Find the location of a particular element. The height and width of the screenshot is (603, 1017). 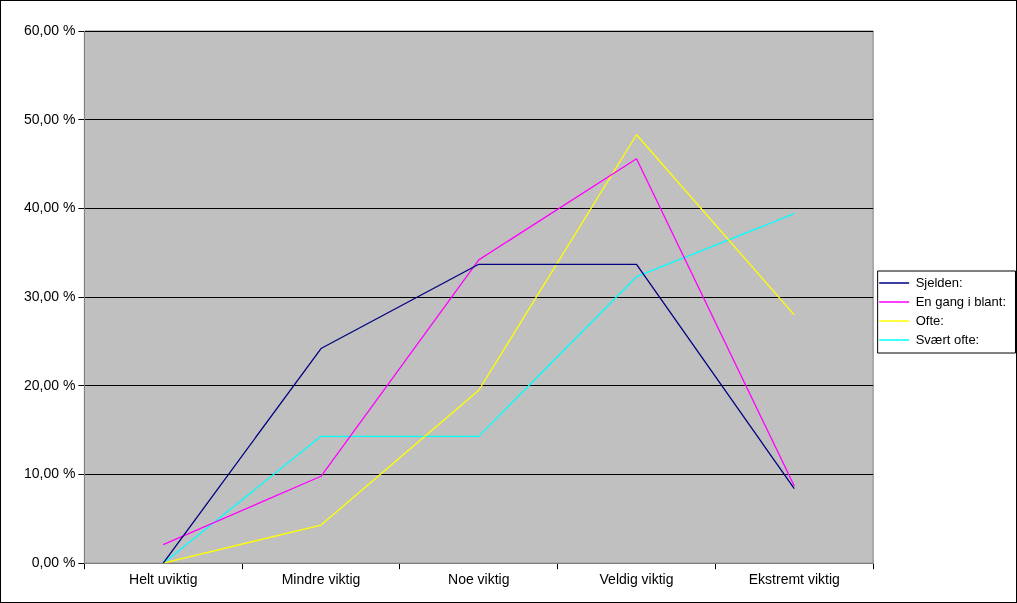

y-tick-label: 60,00 % is located at coordinates (50, 29).